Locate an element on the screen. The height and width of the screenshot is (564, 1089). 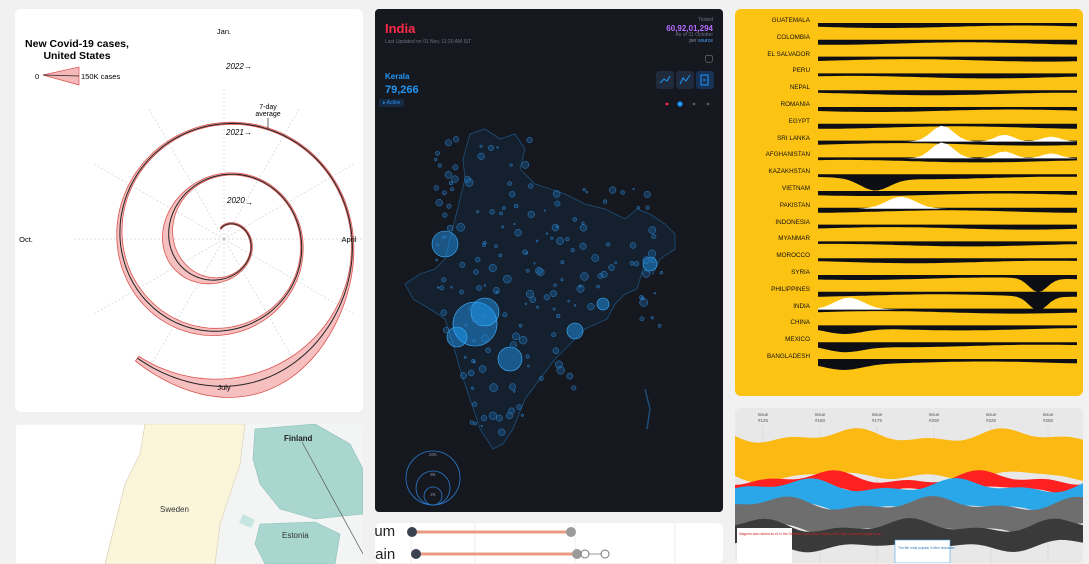
range-slider-chart is located at coordinates (549, 543).